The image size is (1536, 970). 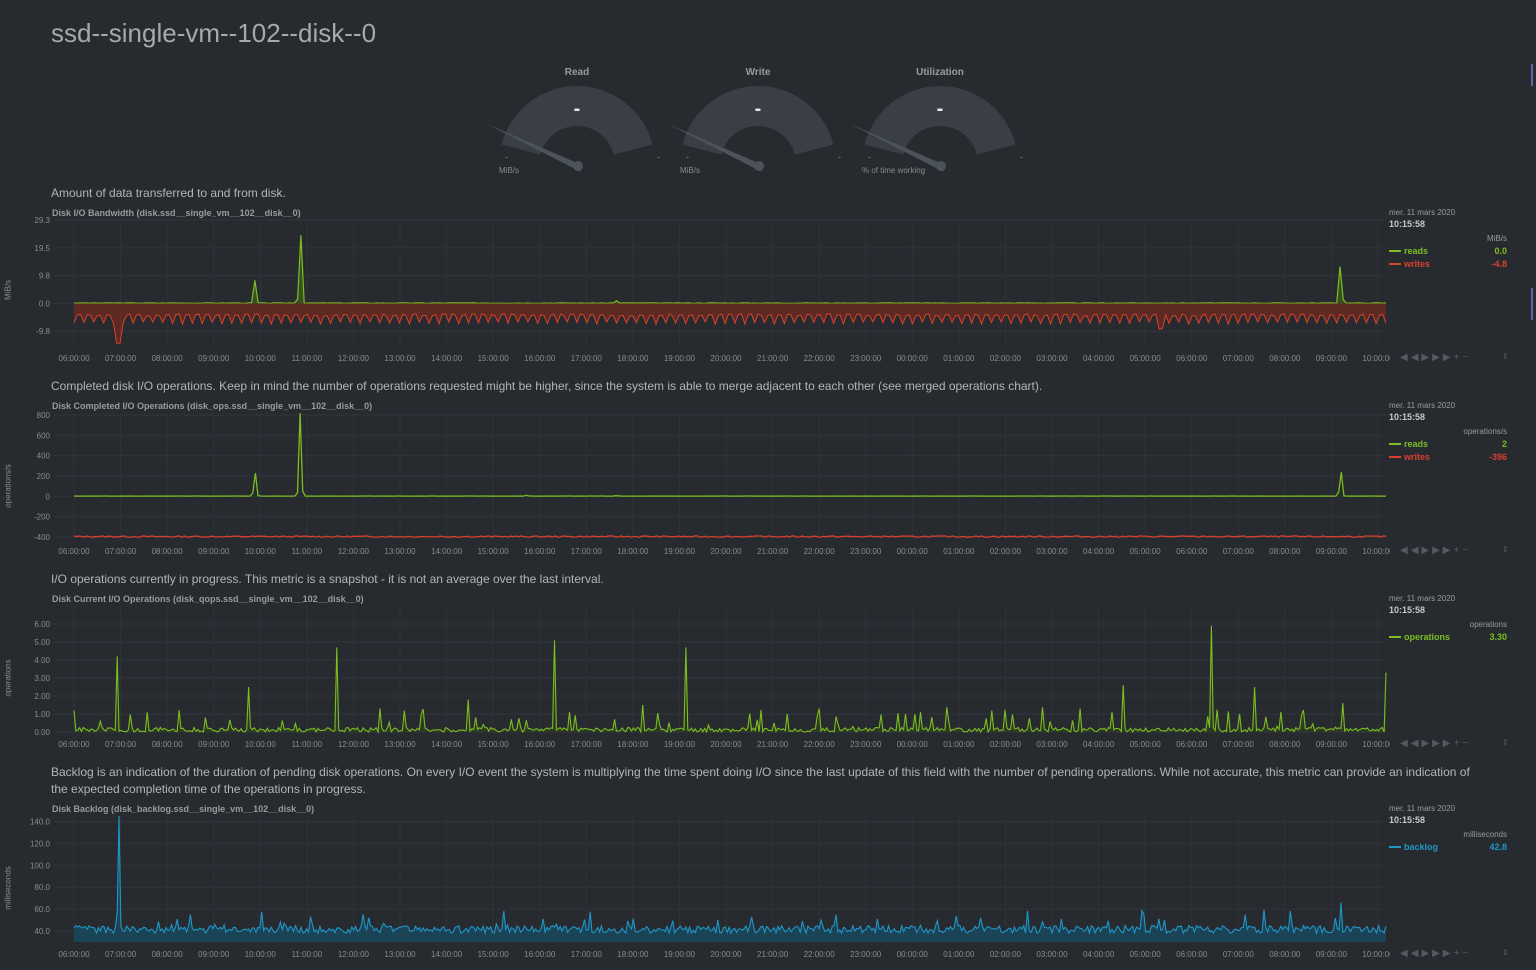 What do you see at coordinates (40, 843) in the screenshot?
I see `y-tick-label: 120.0` at bounding box center [40, 843].